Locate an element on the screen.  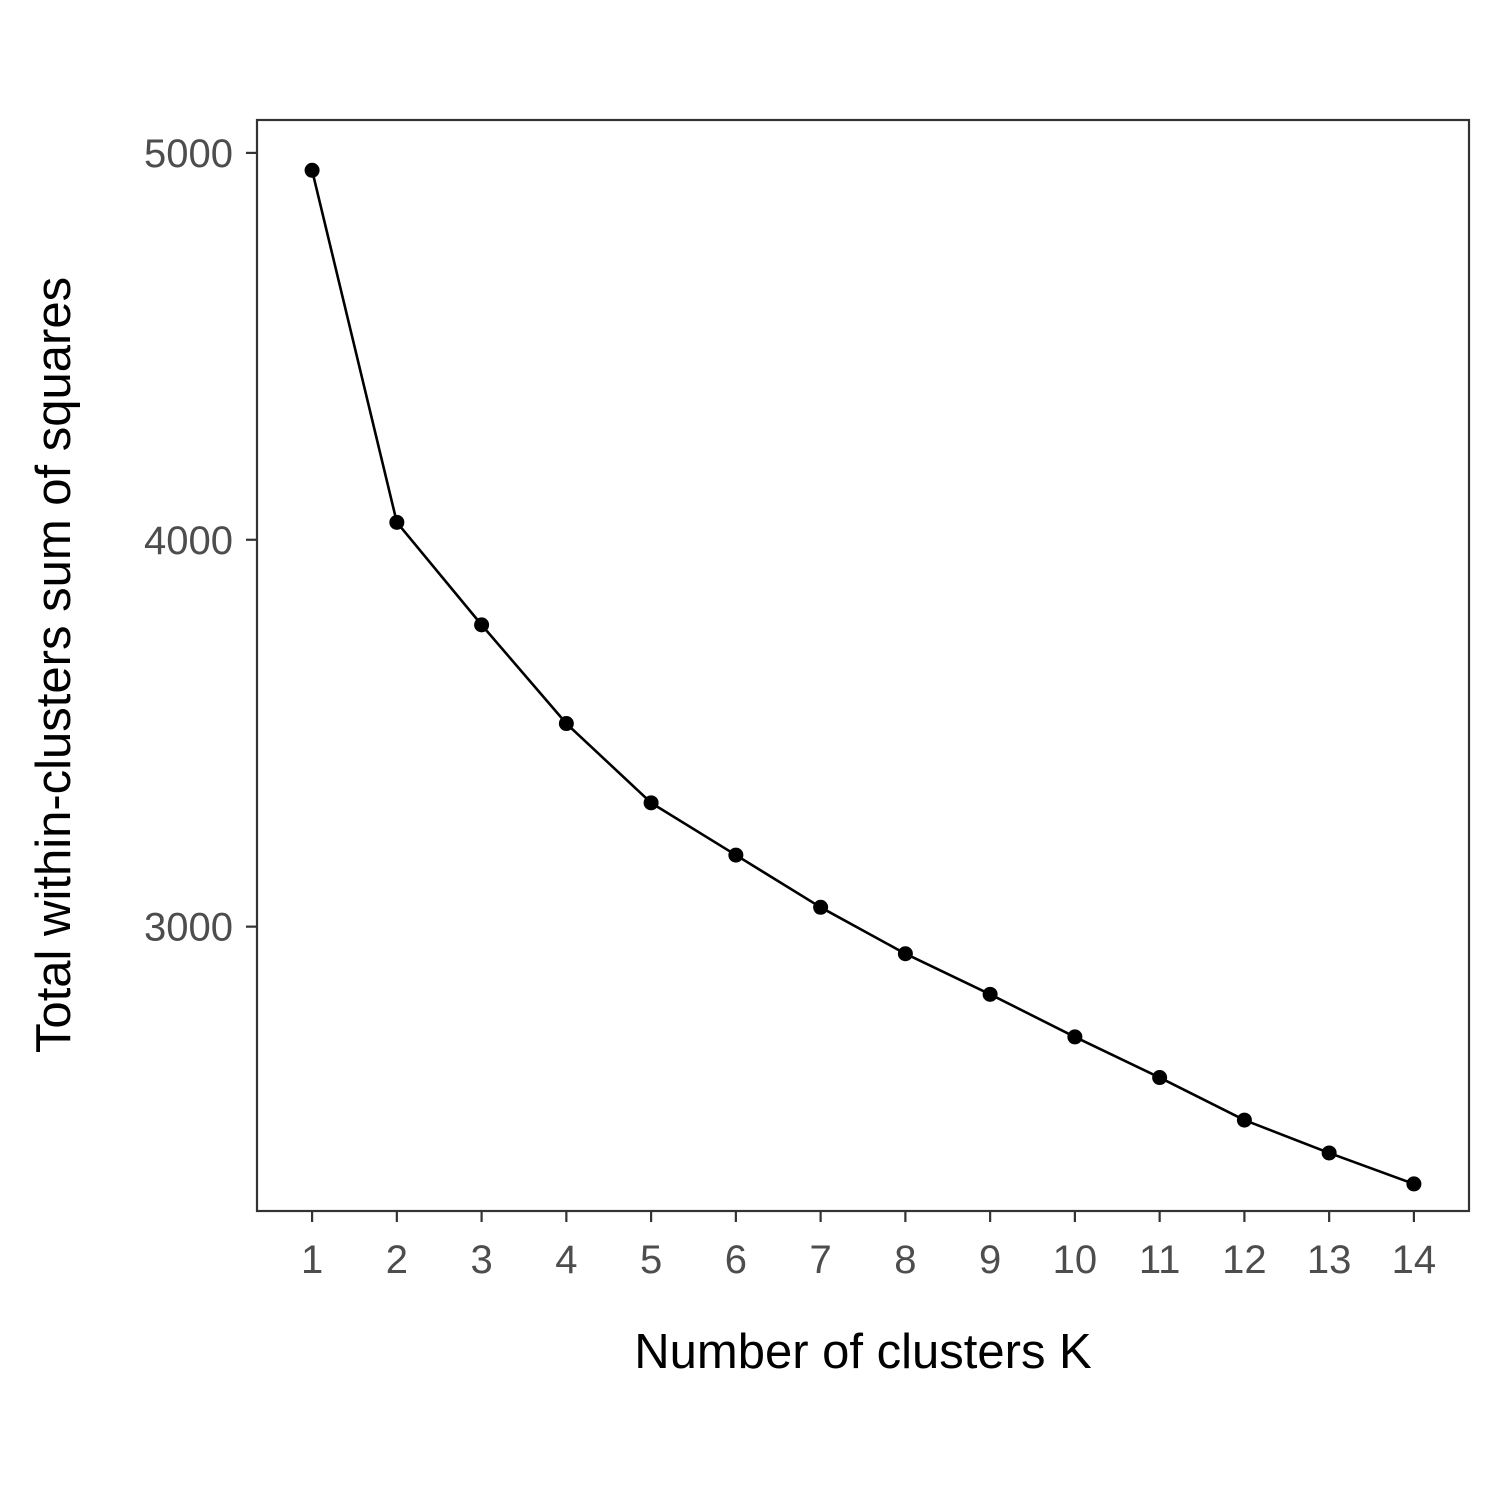
x-tick-label: 13 is located at coordinates (1329, 1260).